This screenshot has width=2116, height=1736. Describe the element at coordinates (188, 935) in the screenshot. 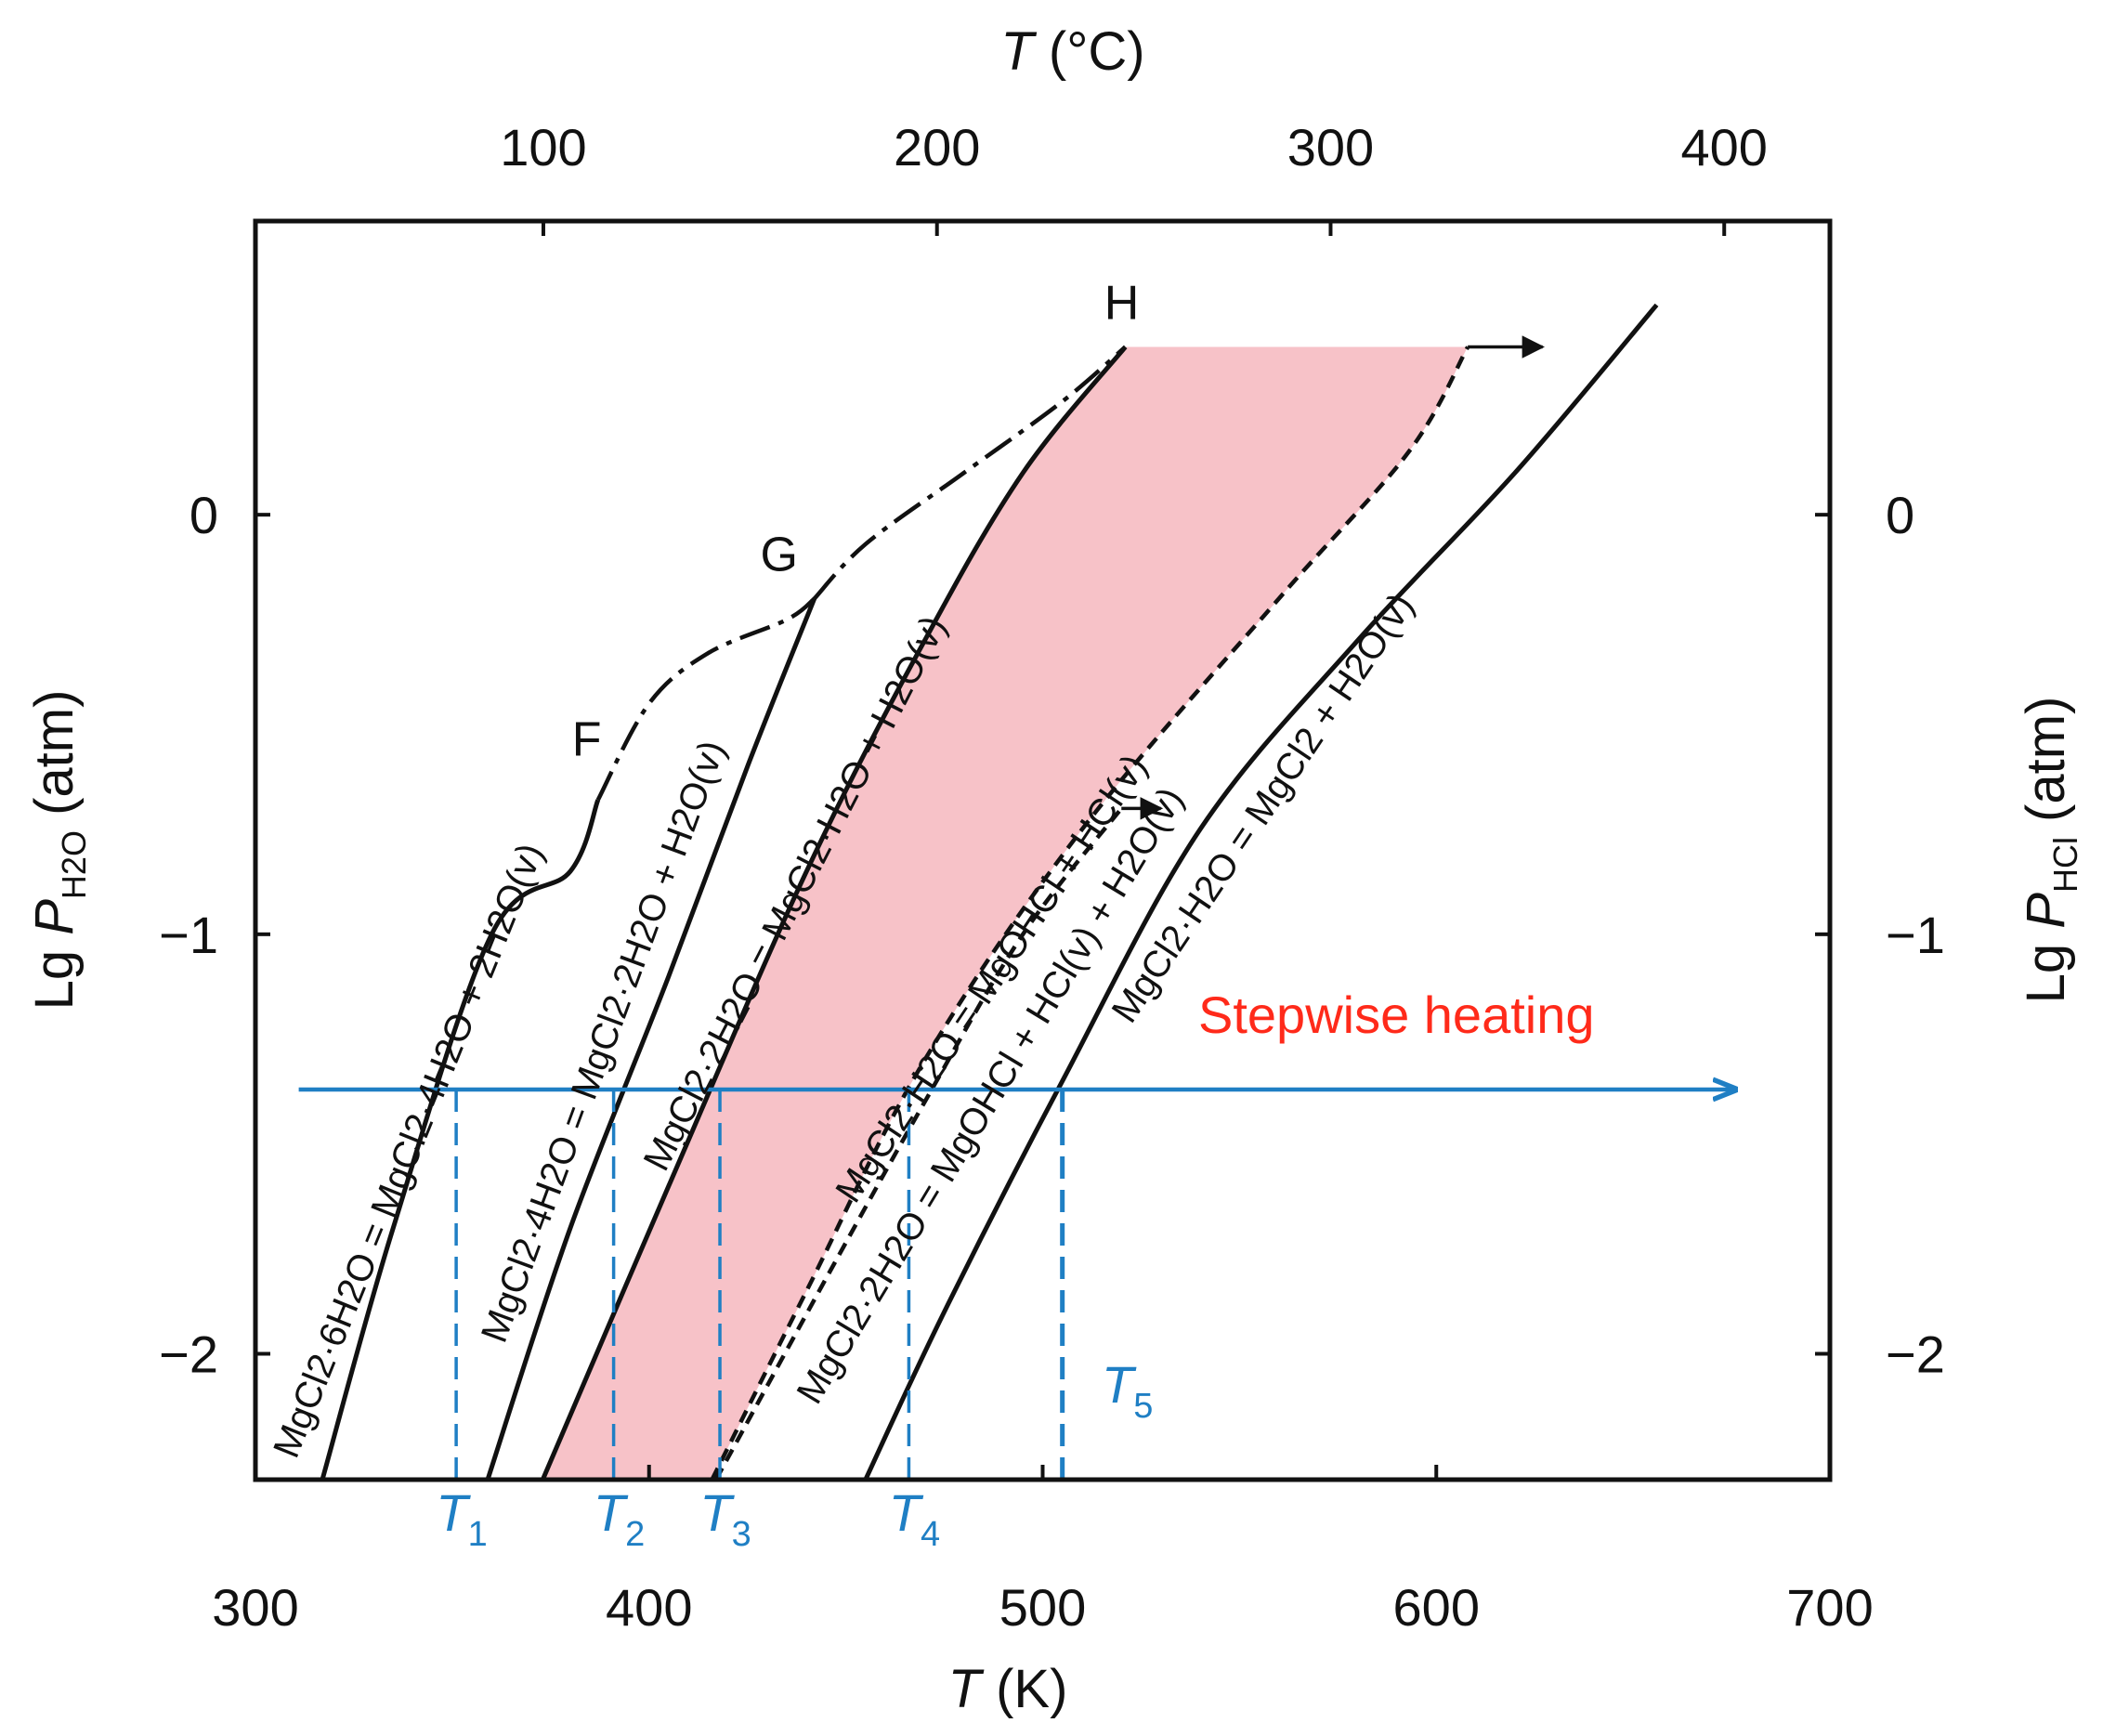

I see `y-left-tick-label-1: −1` at that location.